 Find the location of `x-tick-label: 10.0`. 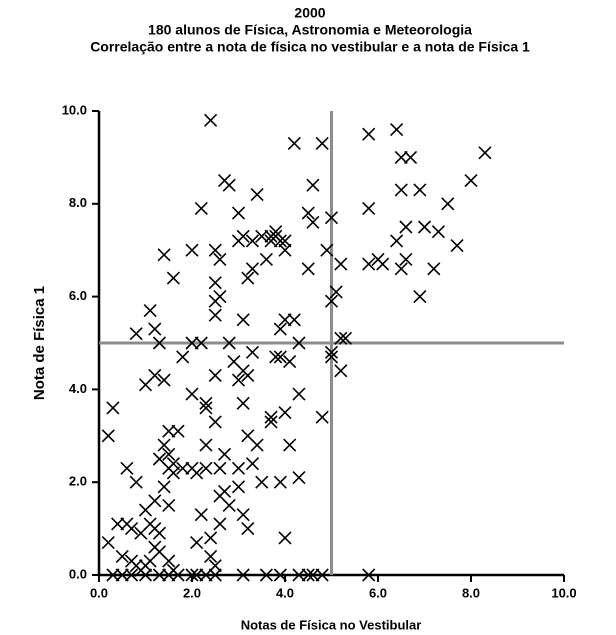

x-tick-label: 10.0 is located at coordinates (563, 592).